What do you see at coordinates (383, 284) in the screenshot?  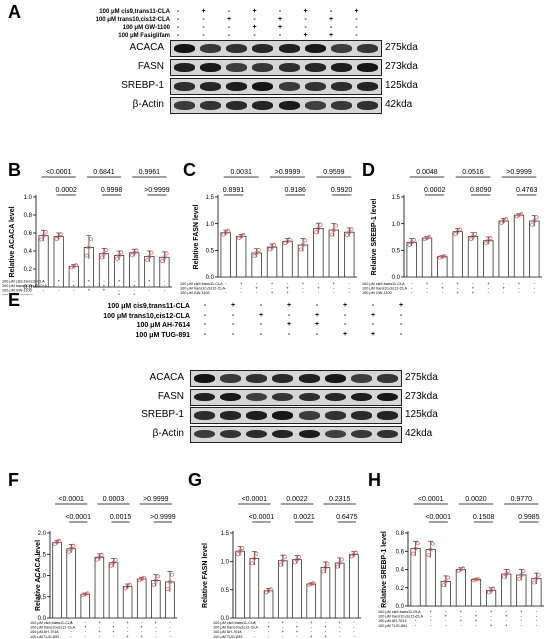 I see `condition-label: 100 μM cis9,trans11-CLA` at bounding box center [383, 284].